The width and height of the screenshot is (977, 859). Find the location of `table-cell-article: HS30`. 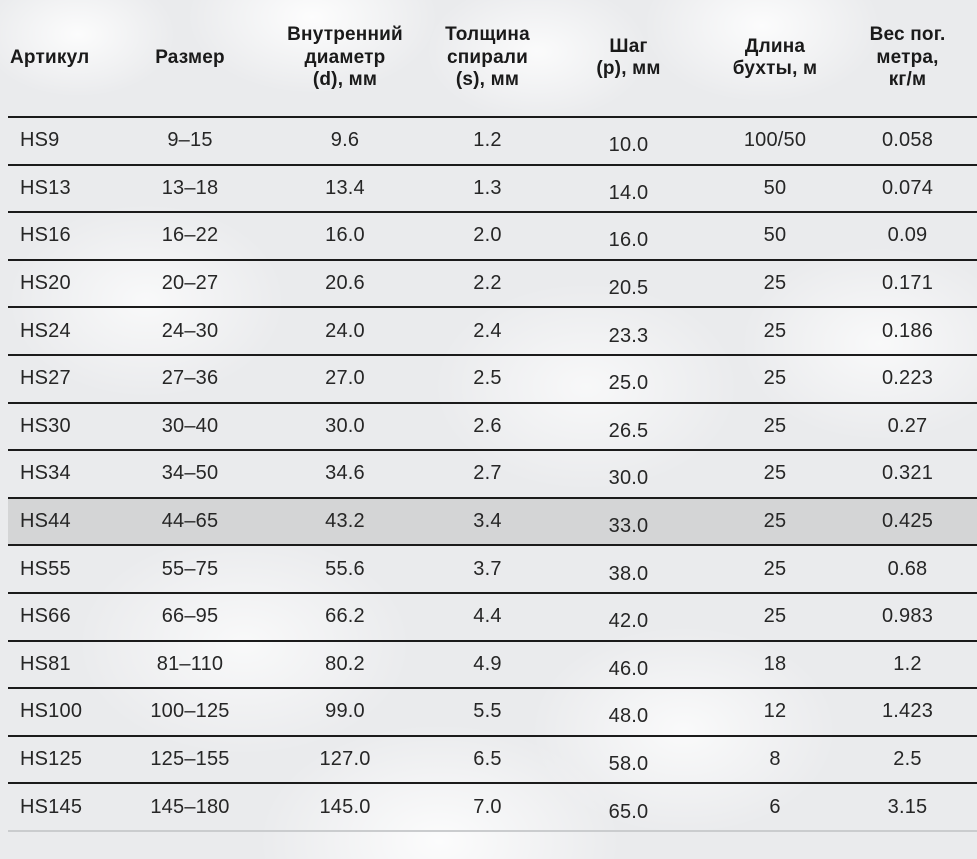

table-cell-article: HS30 is located at coordinates (45, 425).